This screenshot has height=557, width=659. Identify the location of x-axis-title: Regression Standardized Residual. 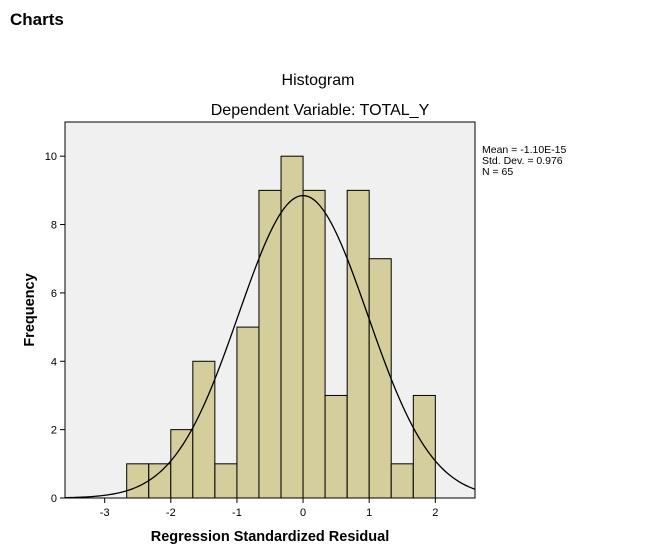
(270, 537).